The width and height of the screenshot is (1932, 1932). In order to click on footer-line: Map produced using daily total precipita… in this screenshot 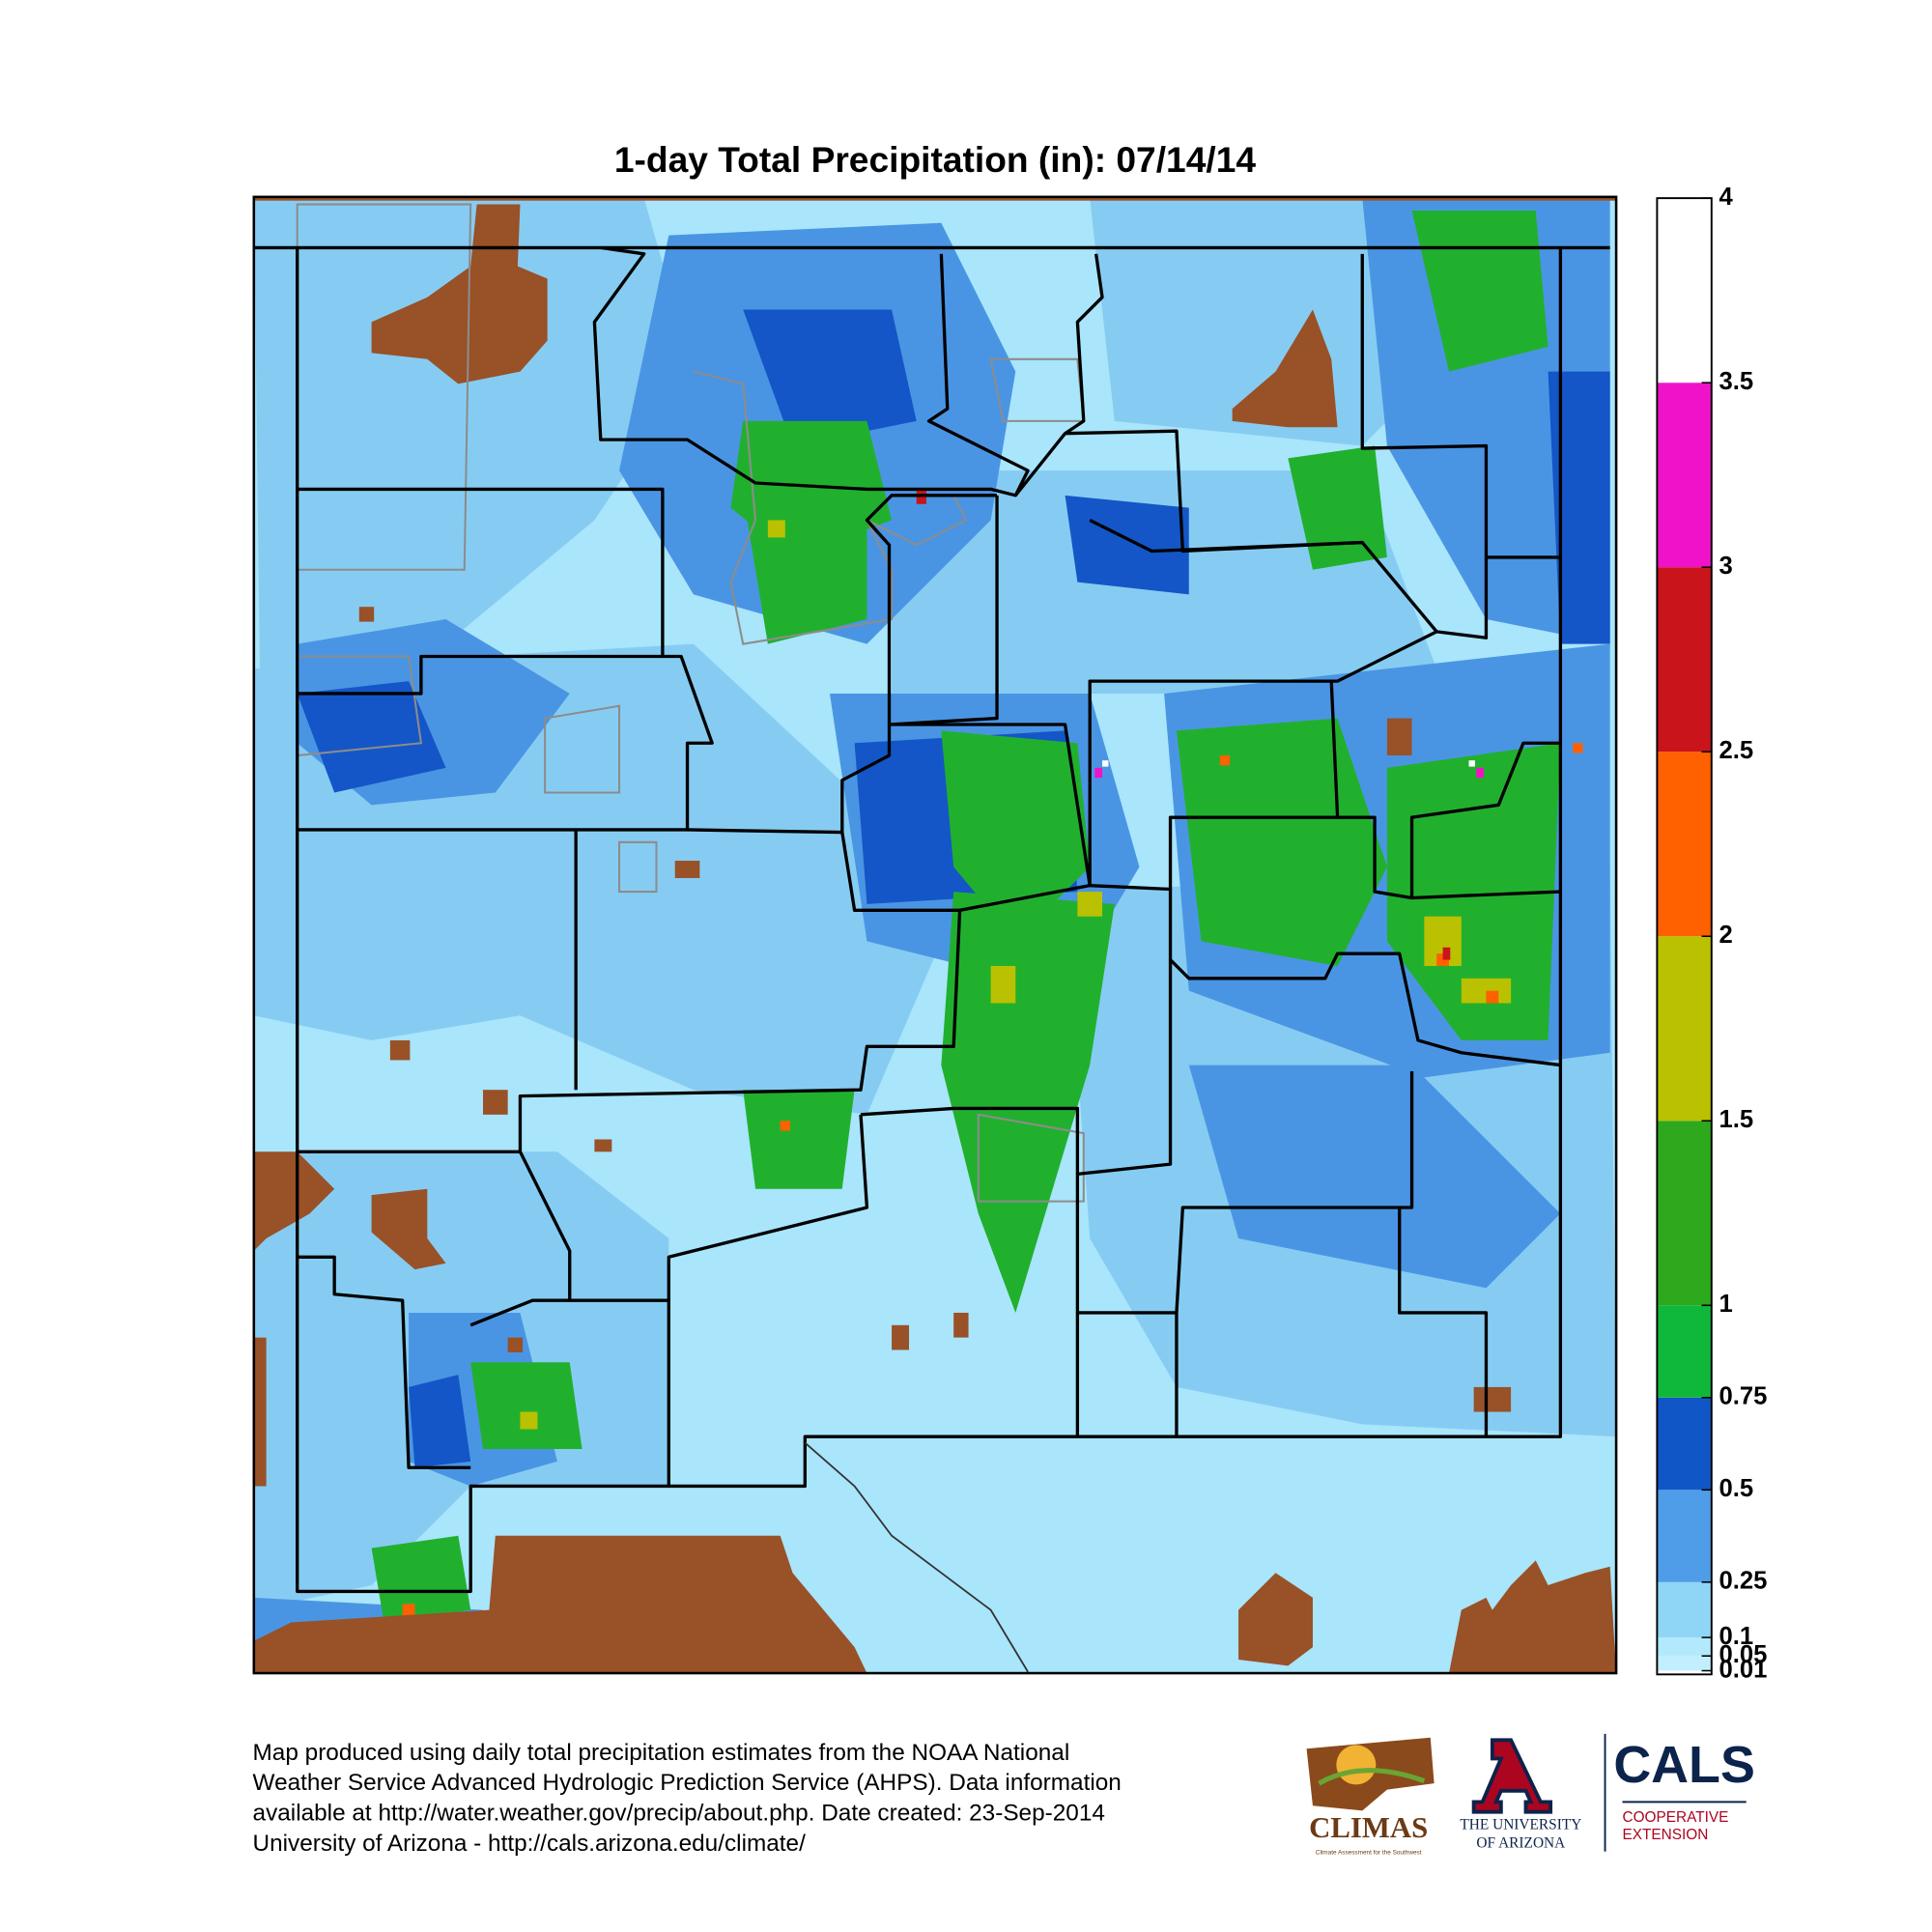, I will do `click(661, 1753)`.